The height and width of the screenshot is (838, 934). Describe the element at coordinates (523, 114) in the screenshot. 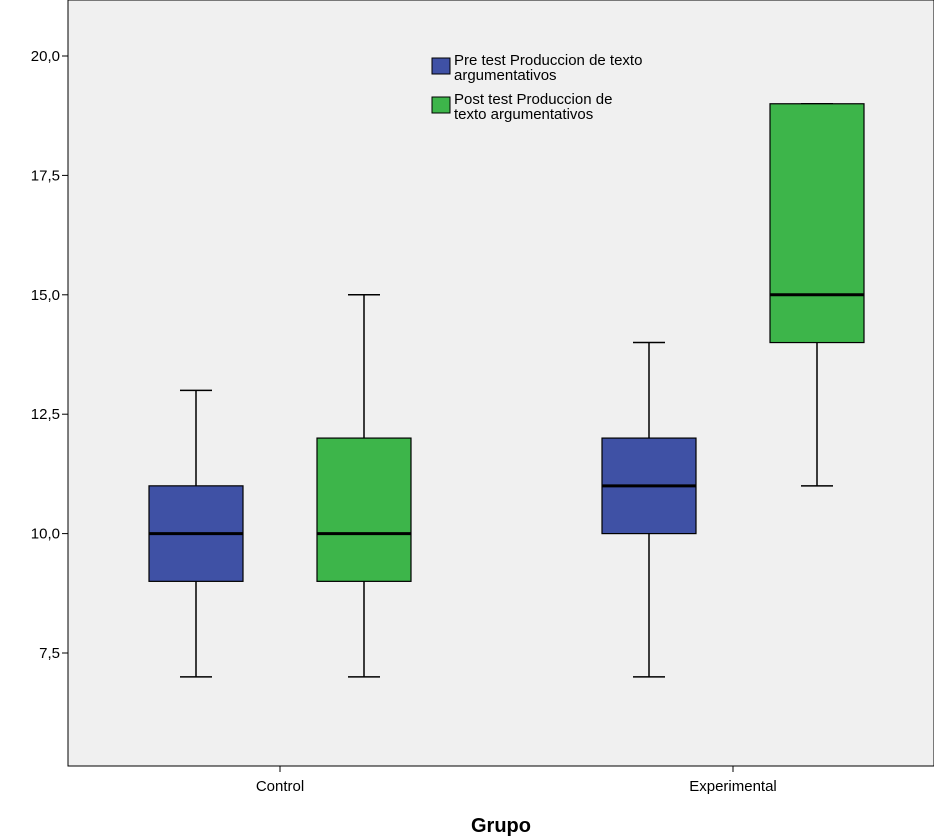

I see `legend-label-post: texto argumentativos` at that location.